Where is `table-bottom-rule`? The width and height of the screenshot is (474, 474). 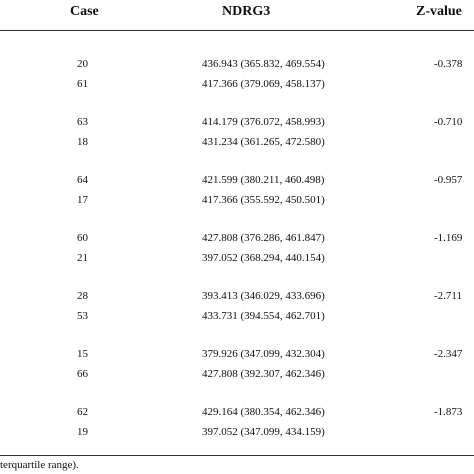 table-bottom-rule is located at coordinates (237, 455).